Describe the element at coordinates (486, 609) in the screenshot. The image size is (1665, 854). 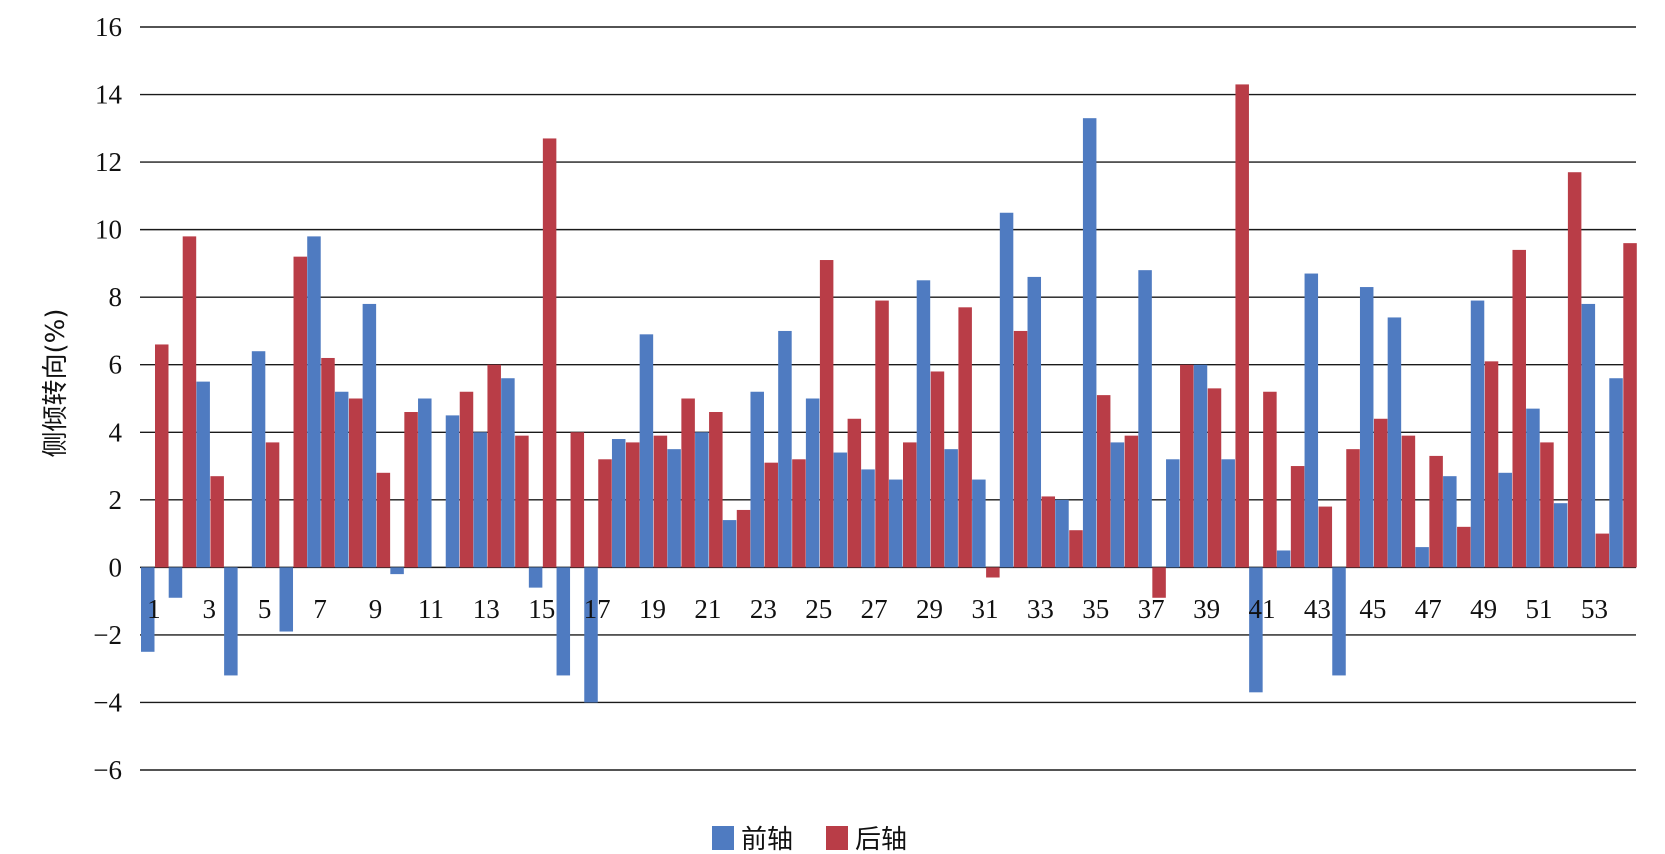
I see `x-tick-label: 13` at that location.